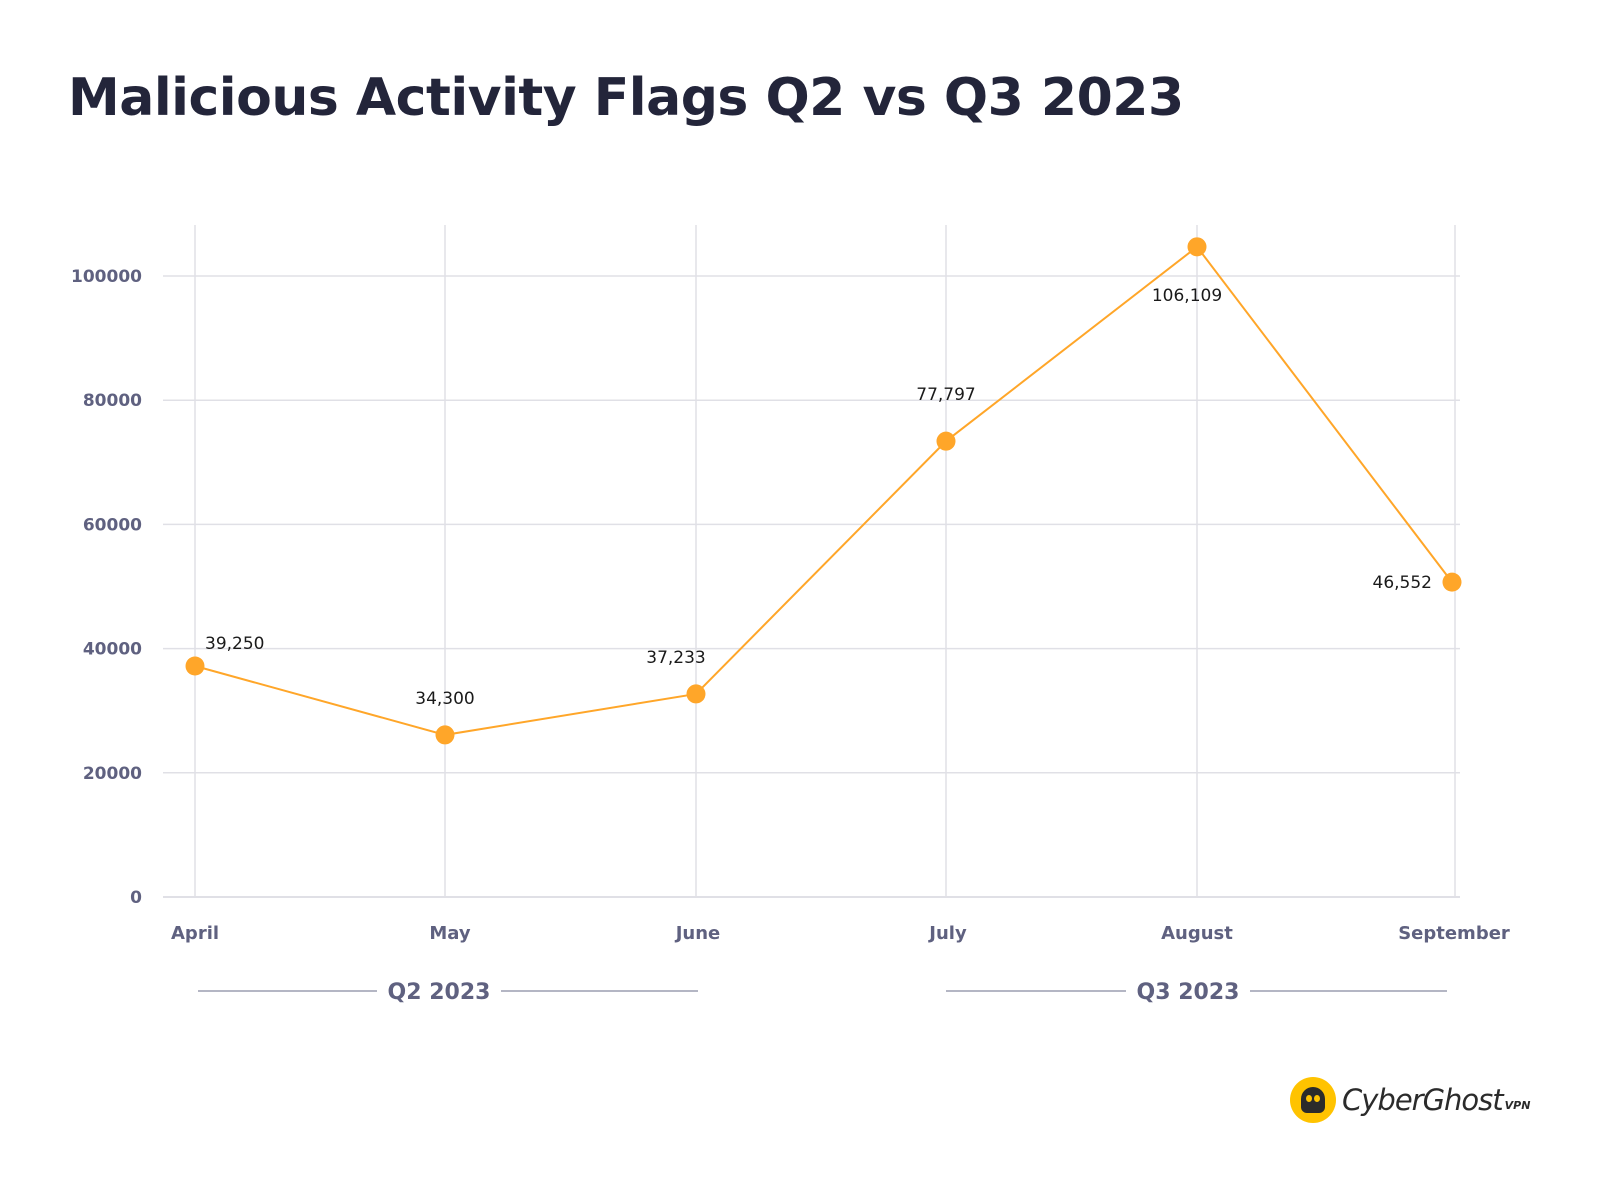 Image resolution: width=1600 pixels, height=1200 pixels. What do you see at coordinates (195, 933) in the screenshot?
I see `x-tick-label: April` at bounding box center [195, 933].